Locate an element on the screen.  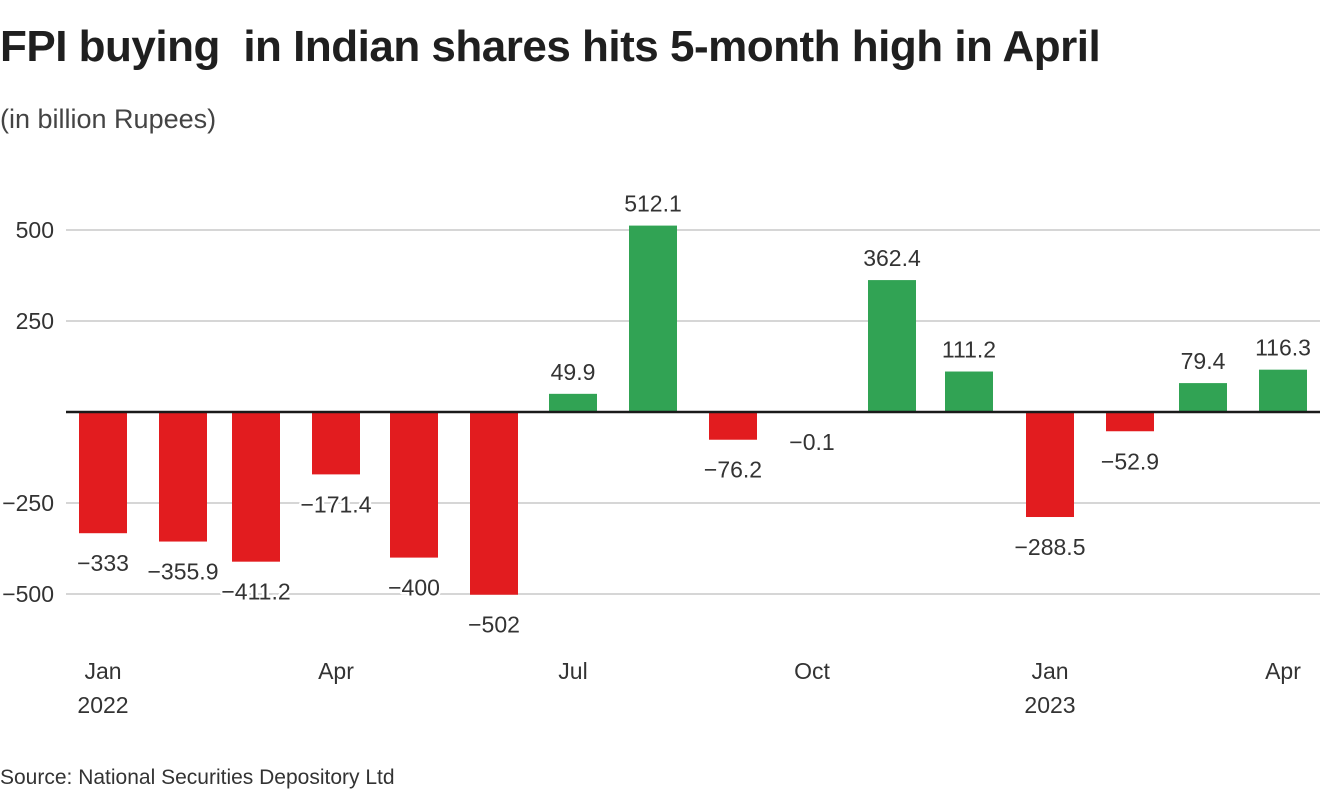
data-label: 116.3 is located at coordinates (1283, 348).